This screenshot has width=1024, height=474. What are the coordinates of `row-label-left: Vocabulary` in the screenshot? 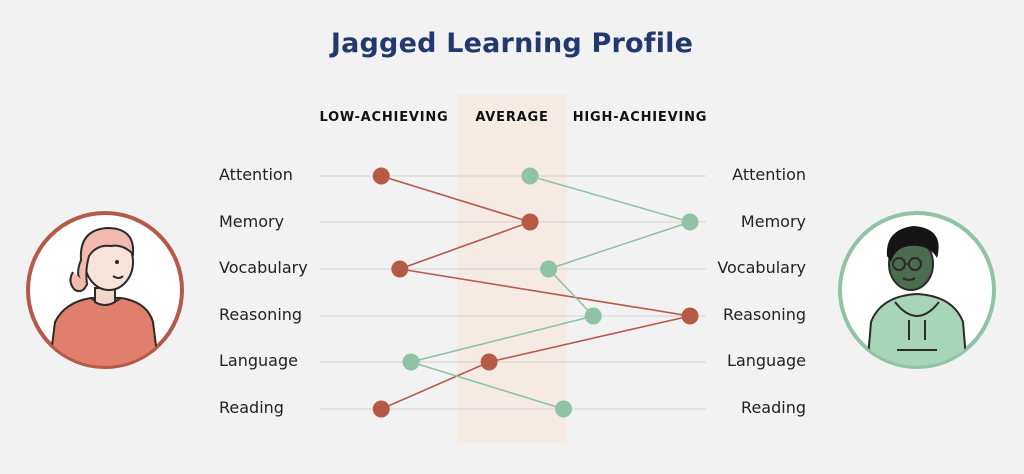 It's located at (263, 267).